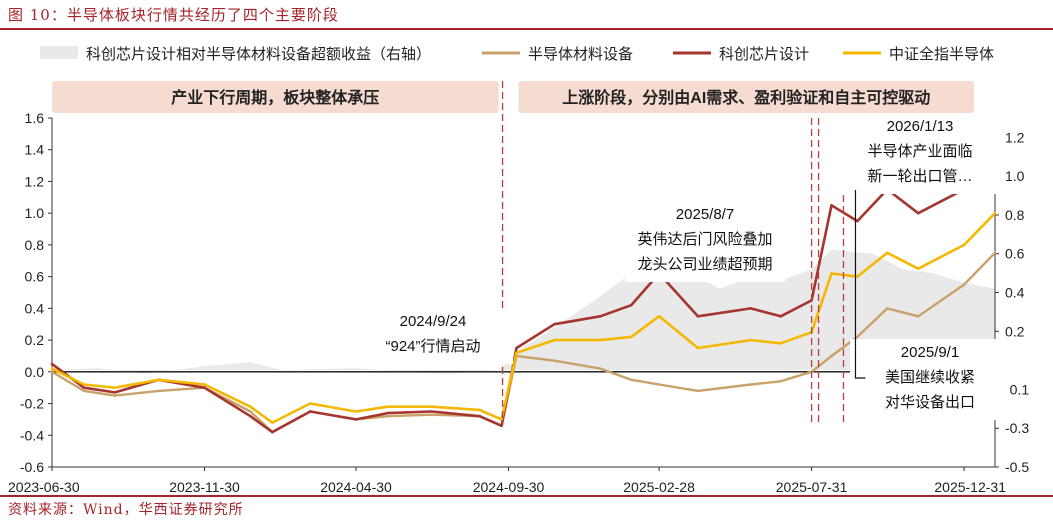 Image resolution: width=1053 pixels, height=523 pixels. What do you see at coordinates (860, 284) in the screenshot?
I see `annotation-connector` at bounding box center [860, 284].